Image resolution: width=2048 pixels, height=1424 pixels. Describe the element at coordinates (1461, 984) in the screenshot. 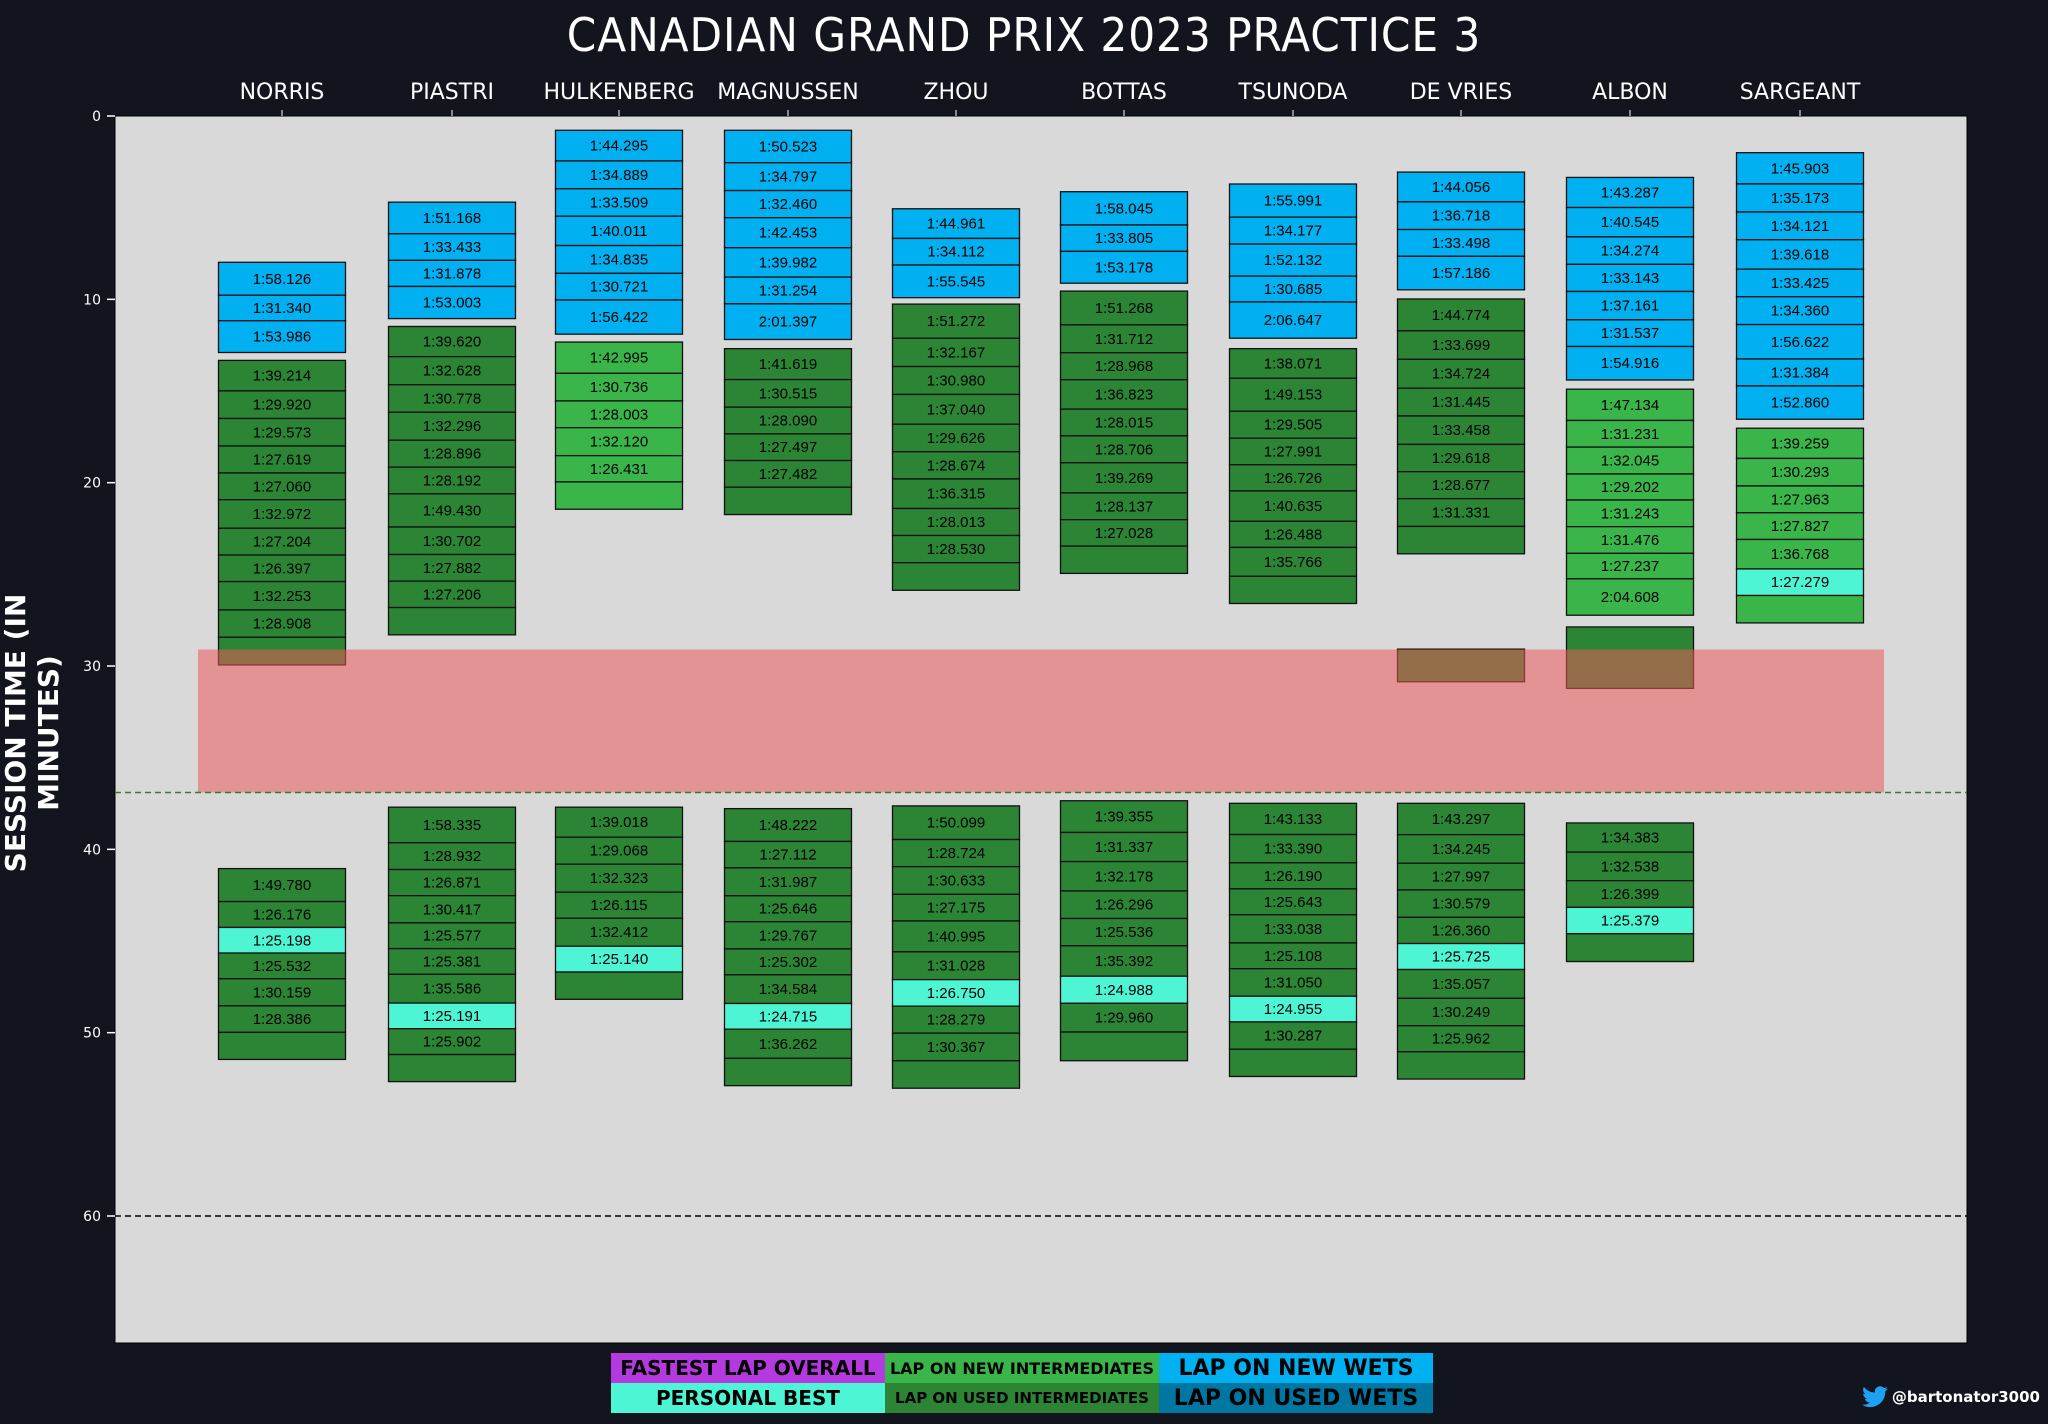

I see `lap-time-label: 1:35.057` at that location.